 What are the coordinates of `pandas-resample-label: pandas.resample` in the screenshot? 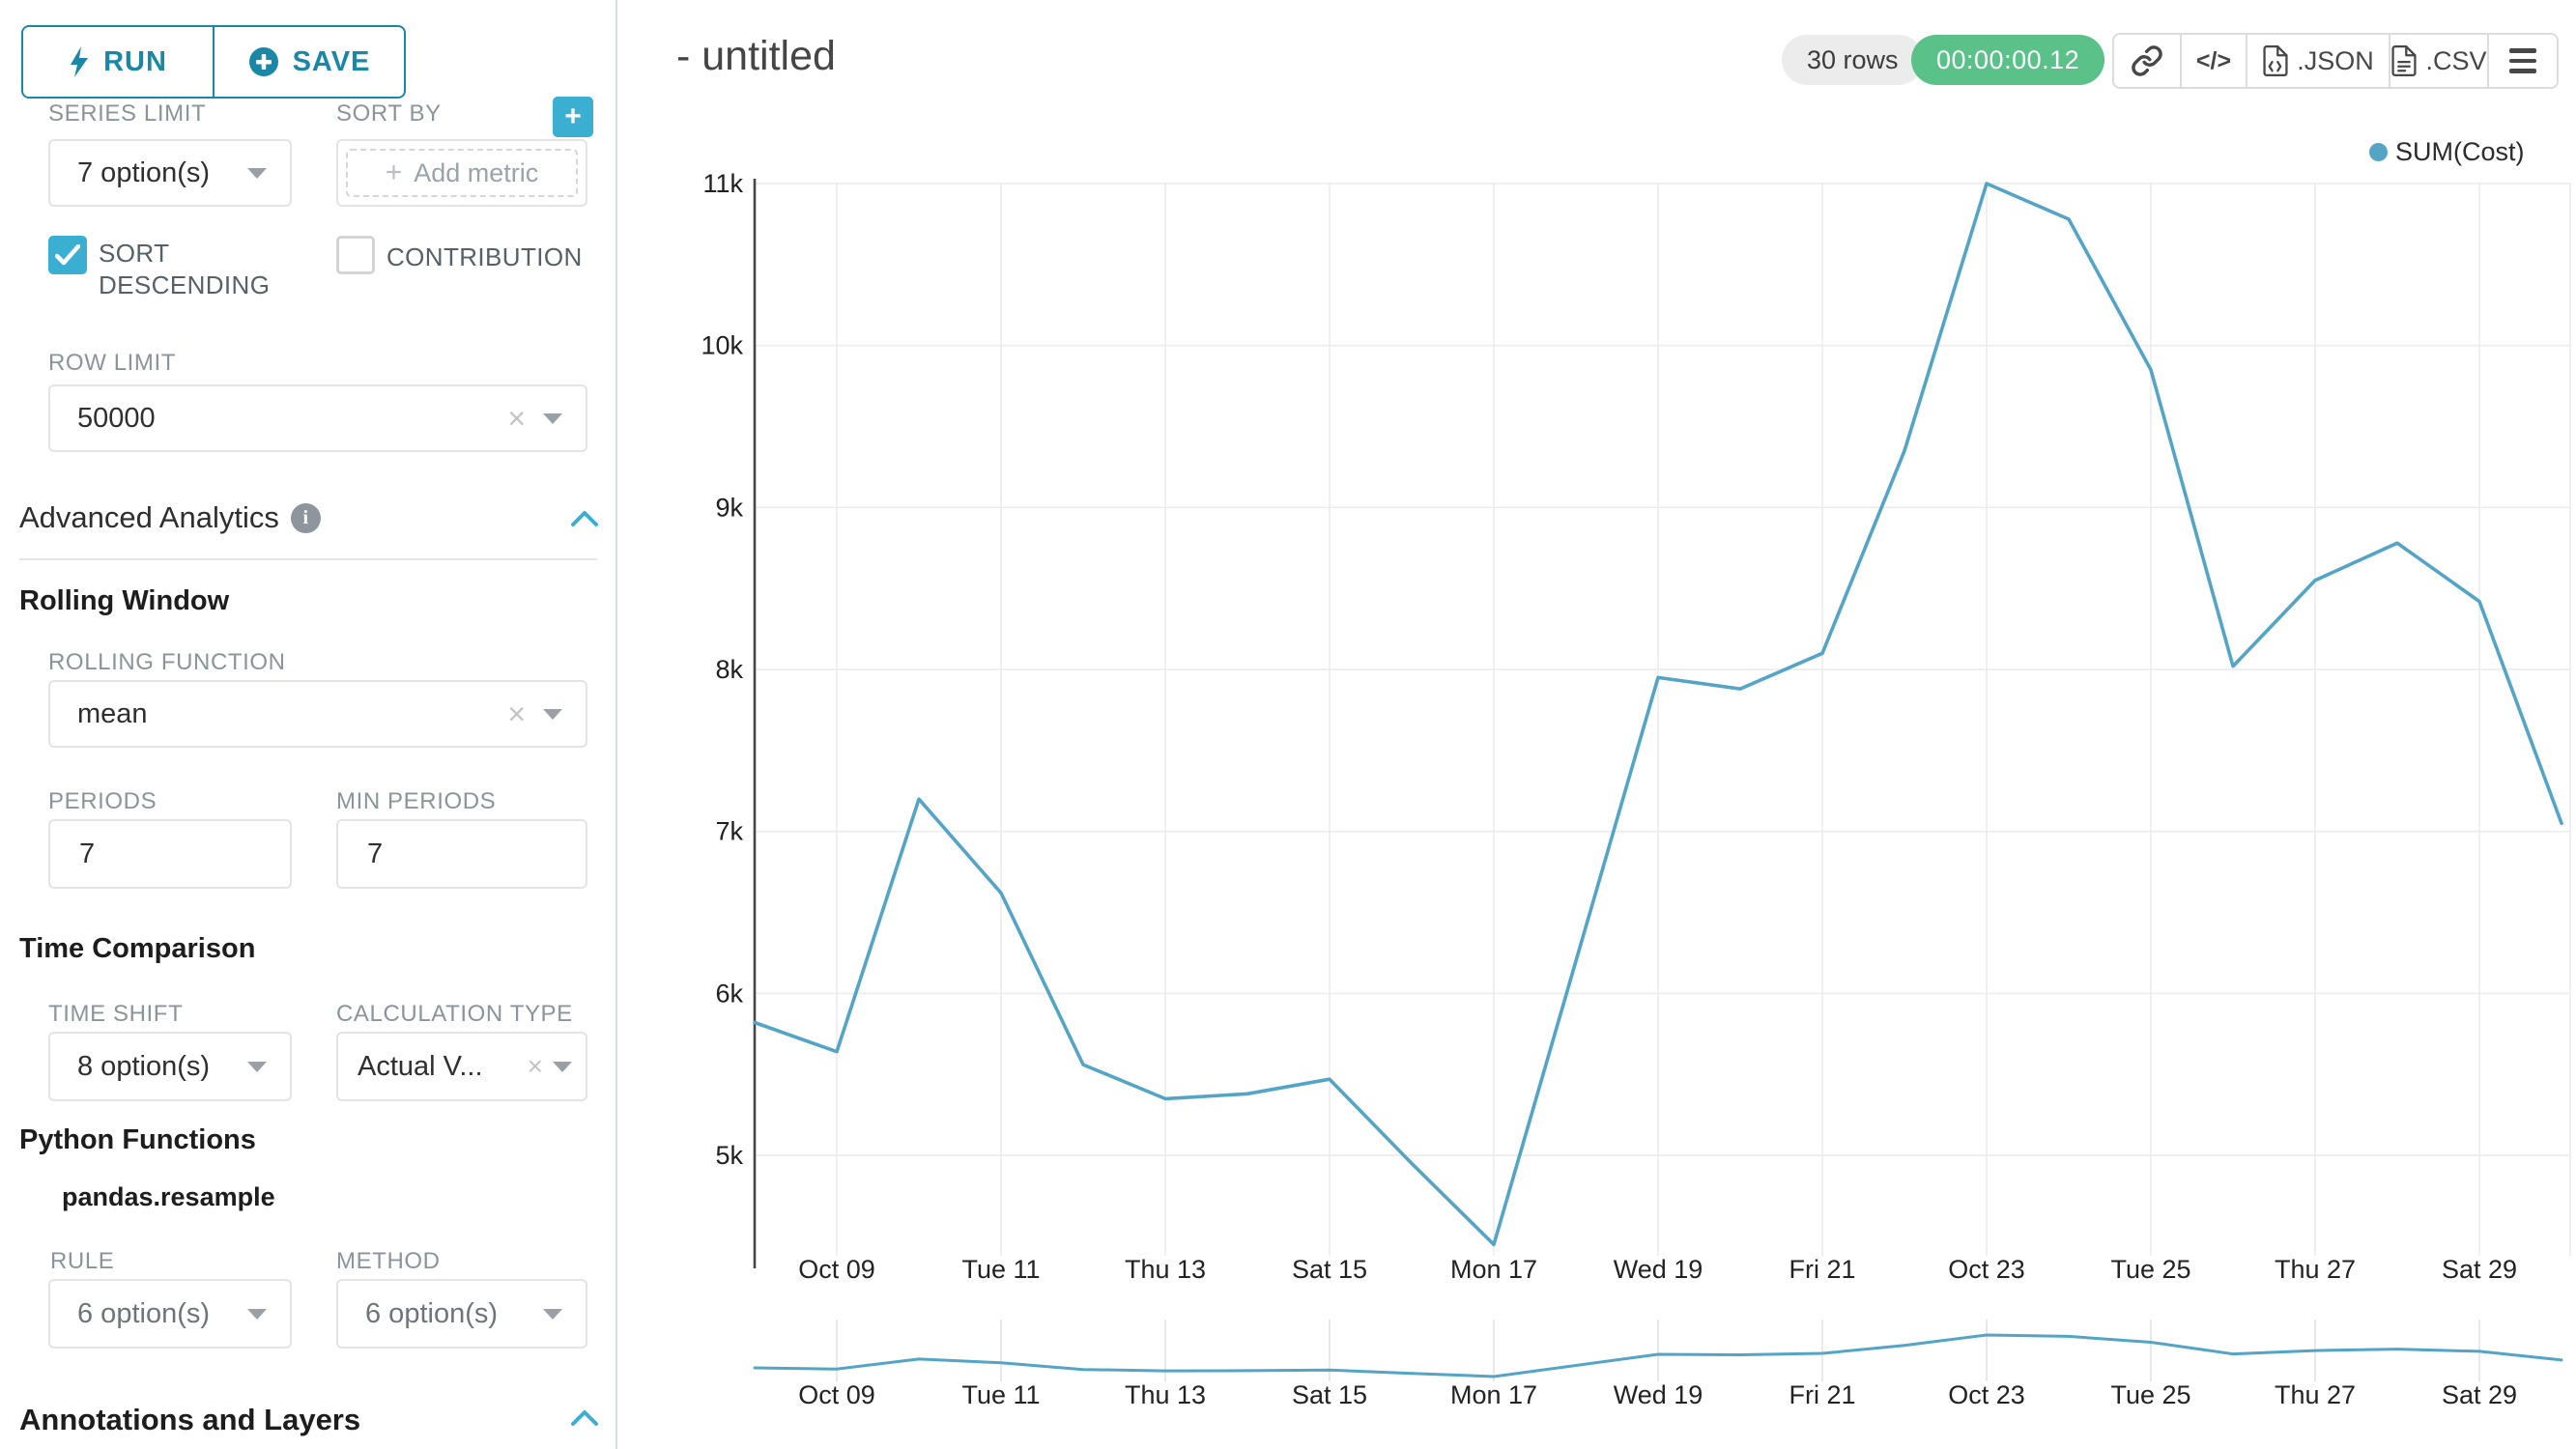 It's located at (169, 1196).